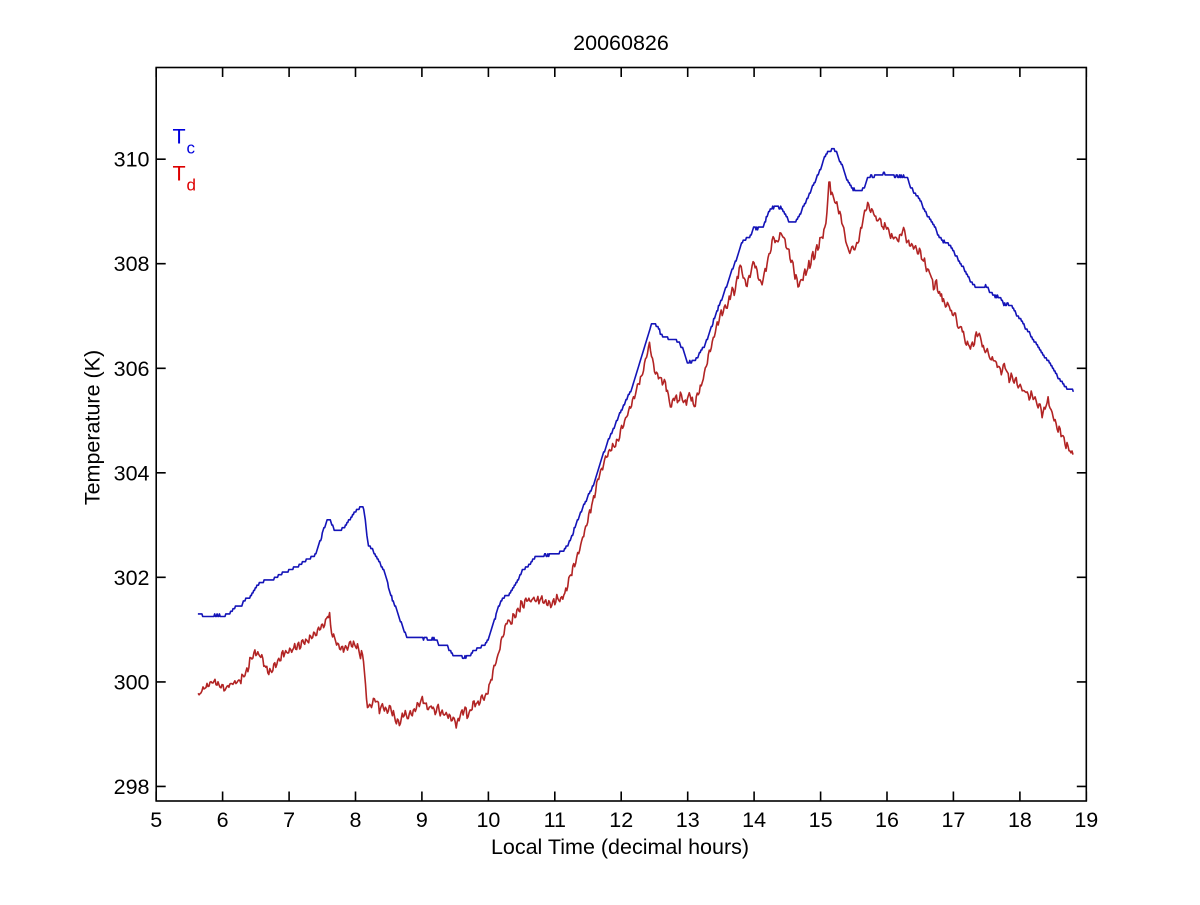 Image resolution: width=1200 pixels, height=905 pixels. What do you see at coordinates (953, 820) in the screenshot?
I see `svg-text: 17` at bounding box center [953, 820].